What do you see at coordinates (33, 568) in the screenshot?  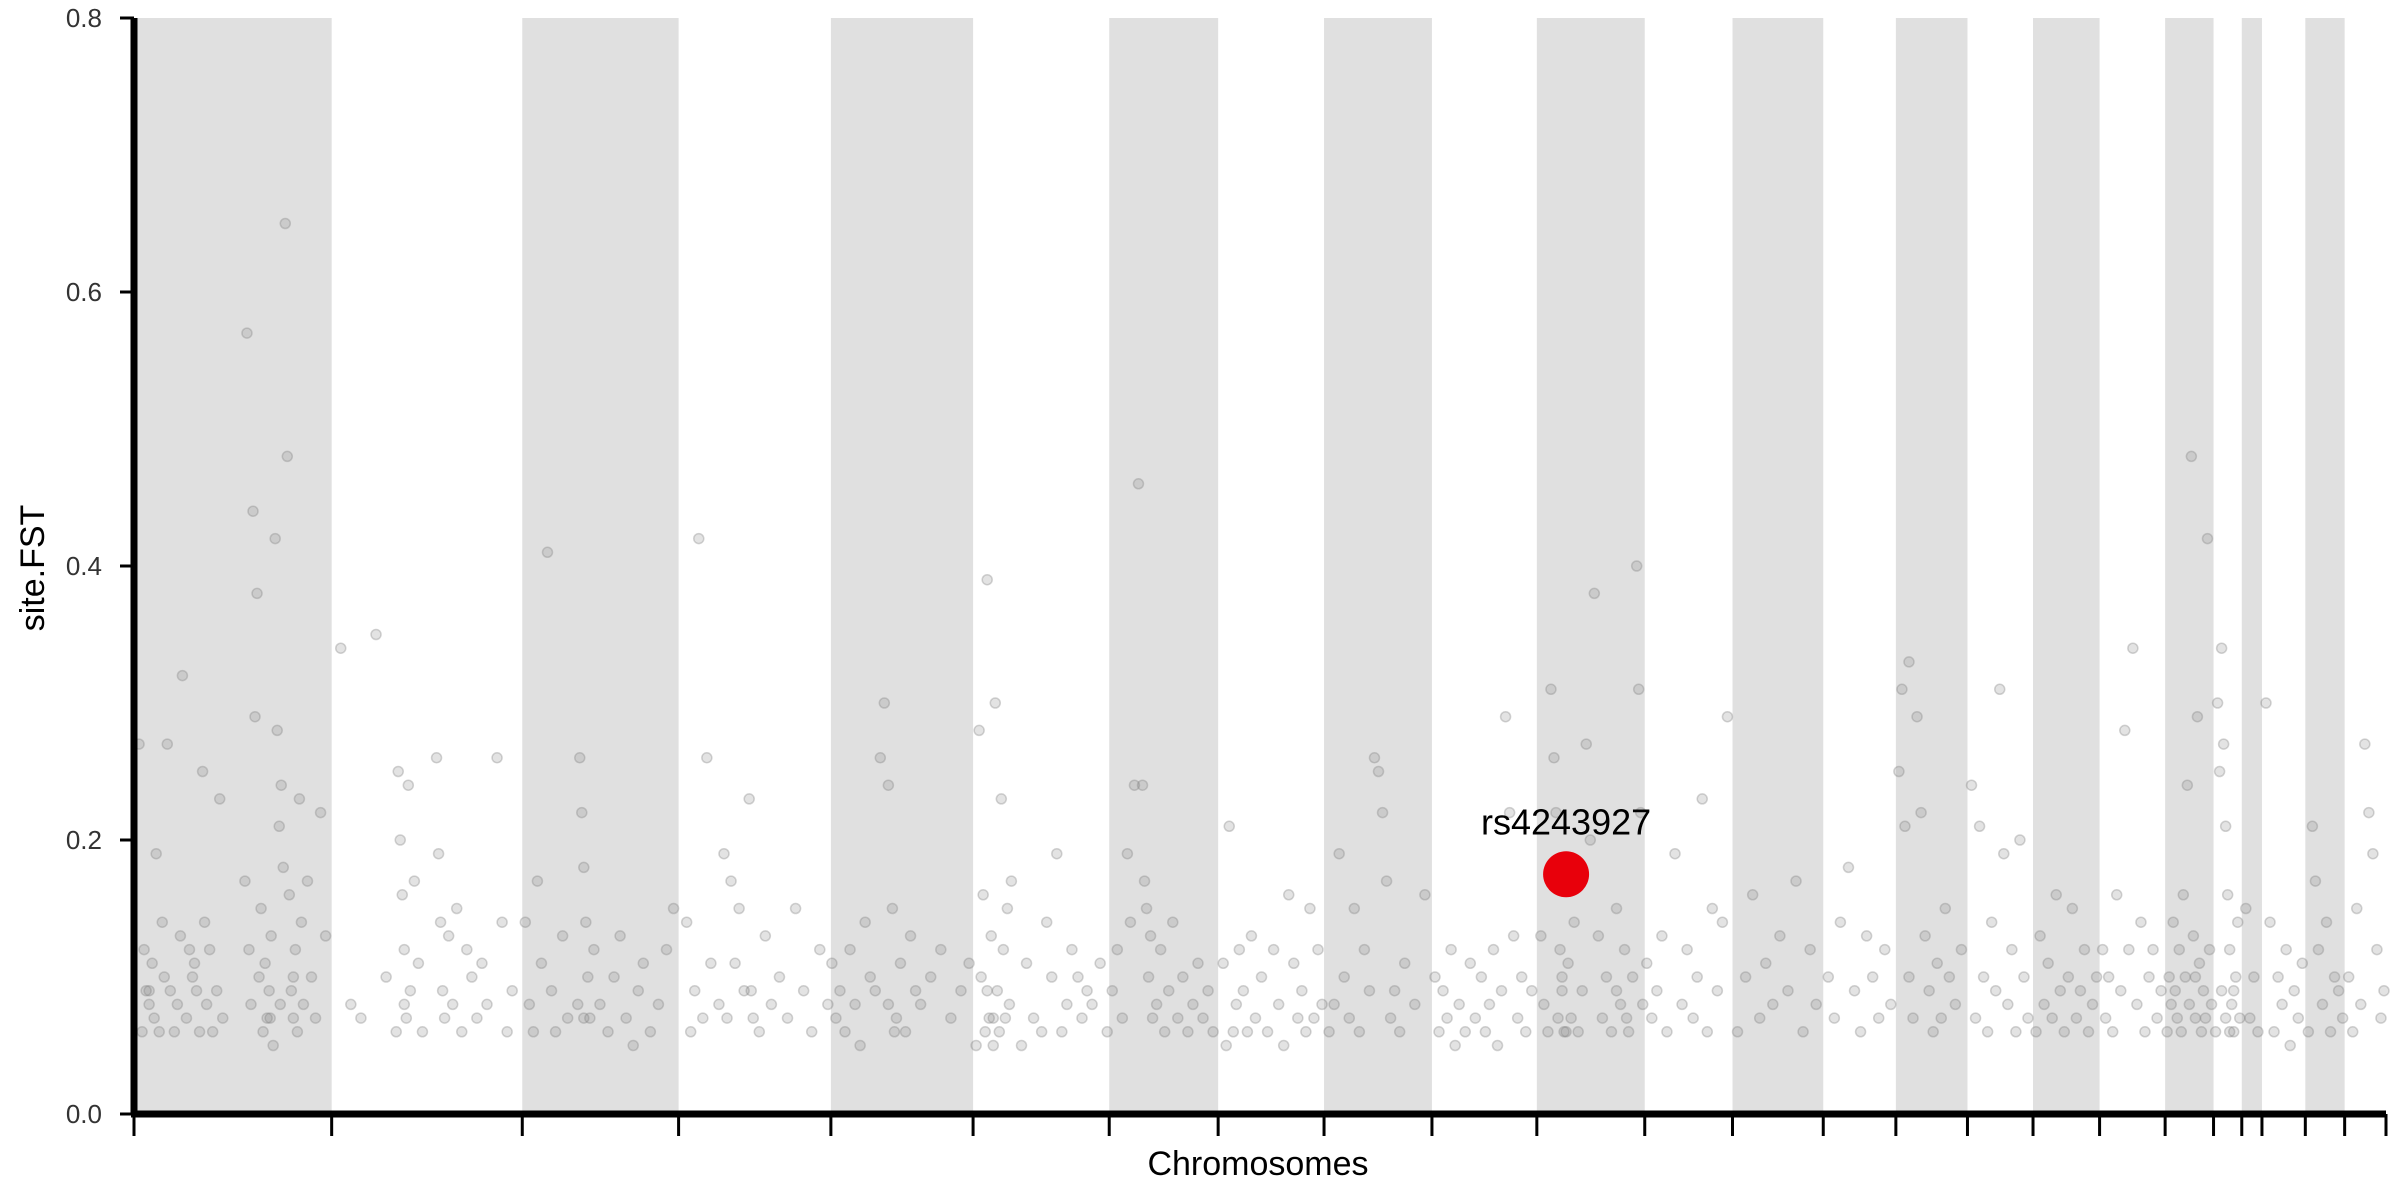 I see `y-axis-title: site.FST` at bounding box center [33, 568].